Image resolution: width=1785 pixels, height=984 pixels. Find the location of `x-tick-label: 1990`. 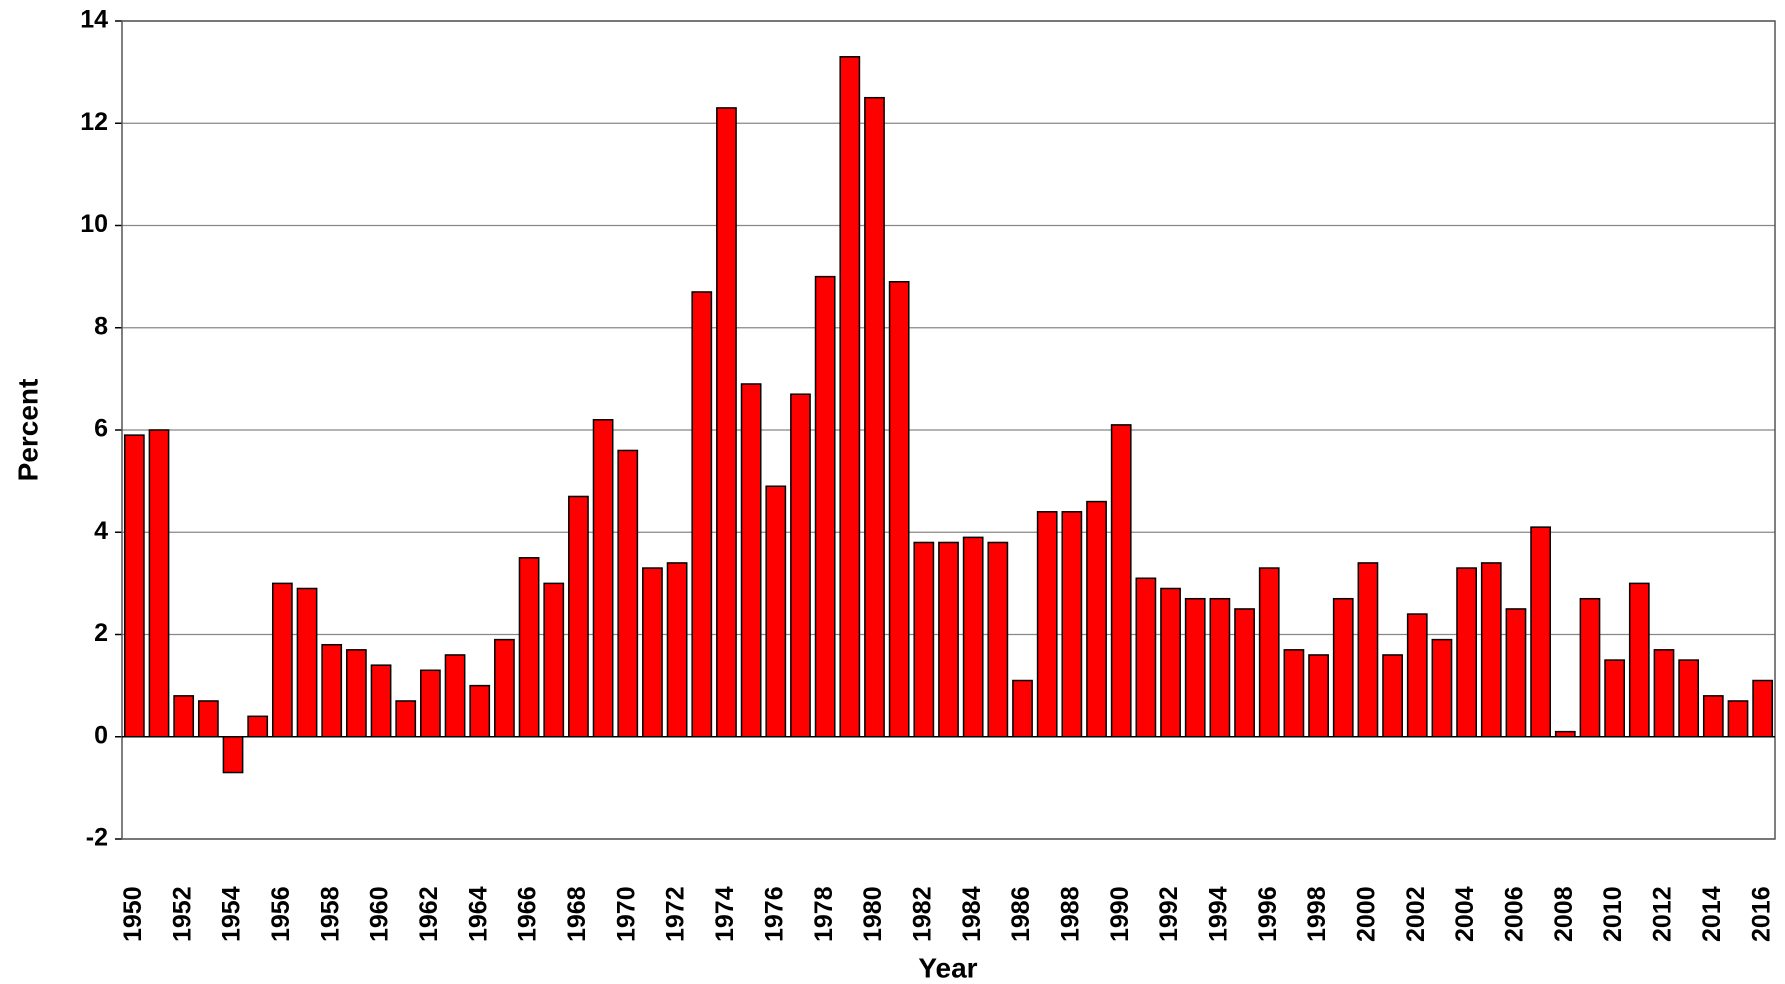

x-tick-label: 1990 is located at coordinates (1120, 914).